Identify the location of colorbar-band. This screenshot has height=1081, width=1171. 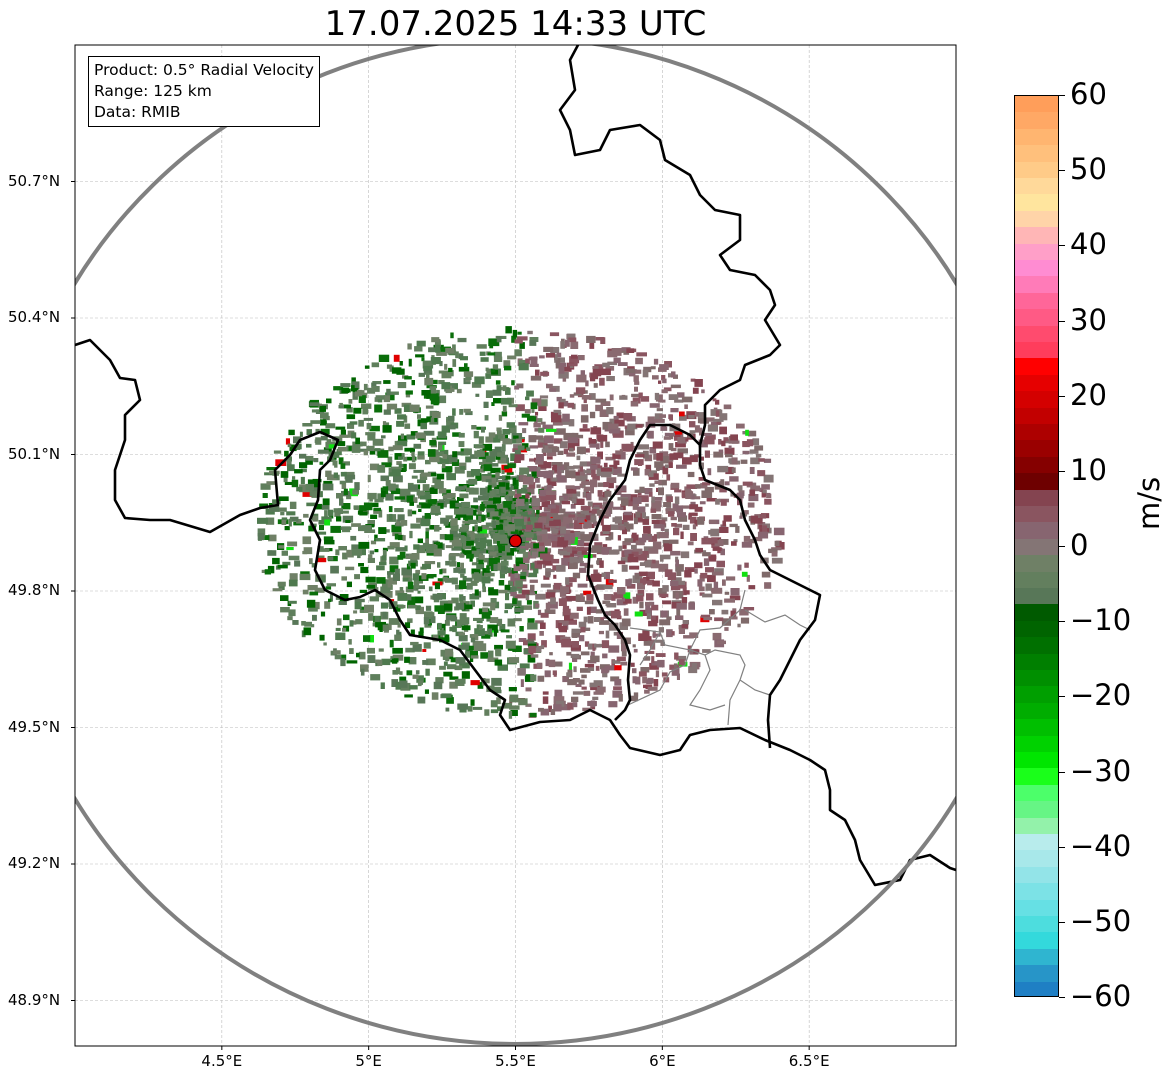
(1036, 154).